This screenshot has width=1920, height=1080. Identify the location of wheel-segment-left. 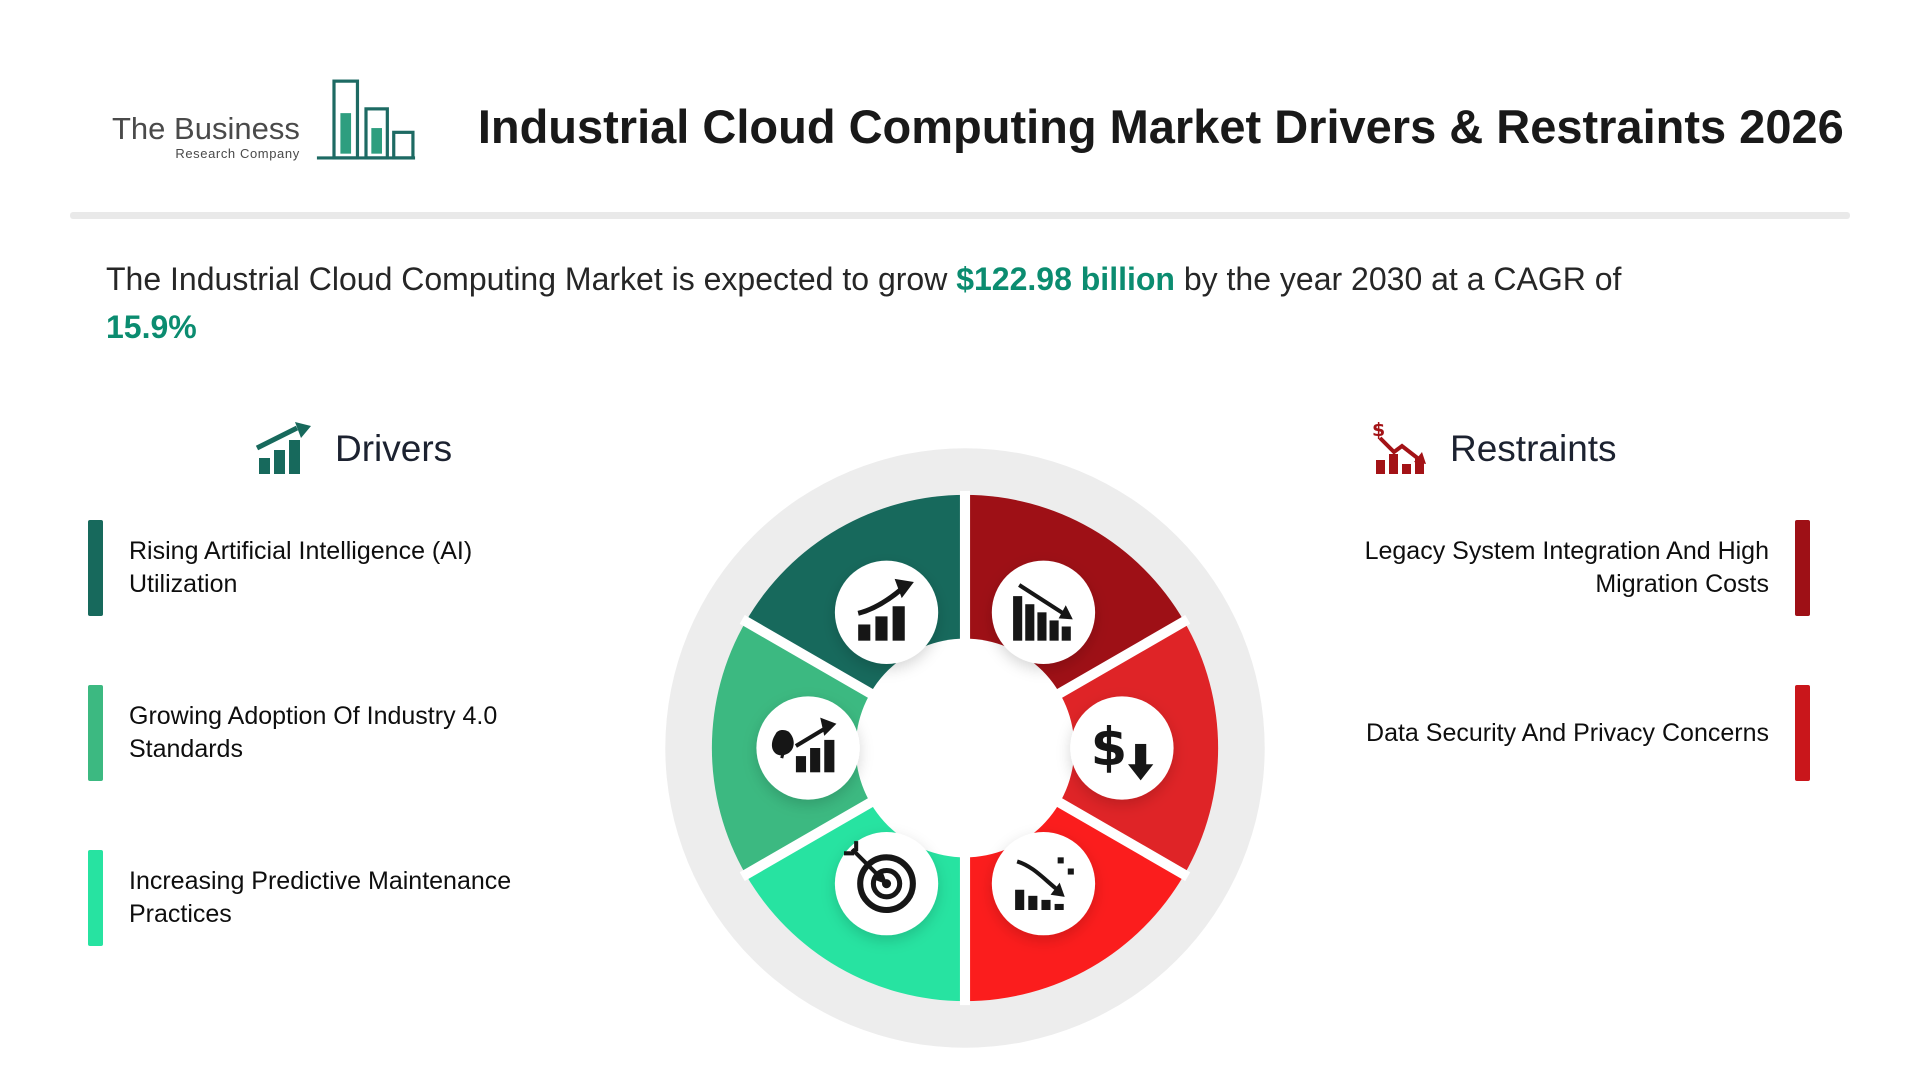
(838, 748).